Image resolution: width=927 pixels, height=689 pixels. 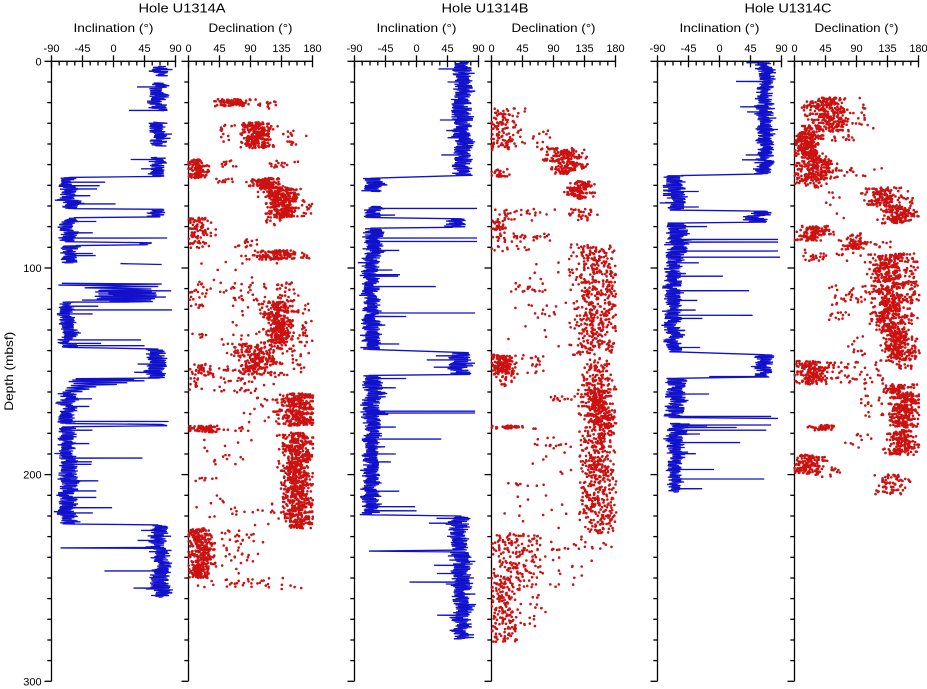 I want to click on svg-text: 200, so click(x=32, y=476).